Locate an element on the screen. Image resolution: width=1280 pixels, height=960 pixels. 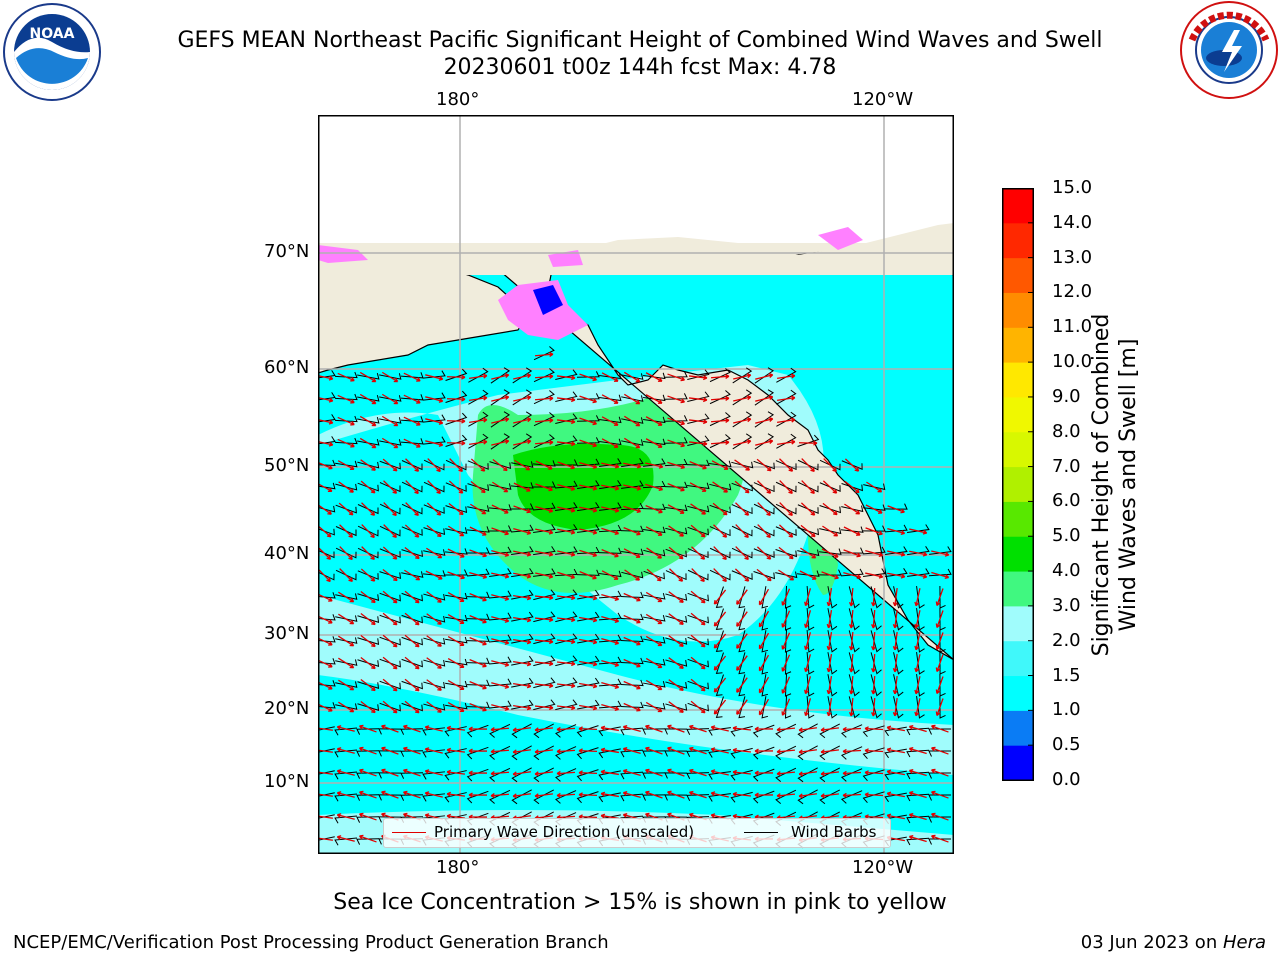
lon-label-top-120w: 120°W is located at coordinates (883, 99).